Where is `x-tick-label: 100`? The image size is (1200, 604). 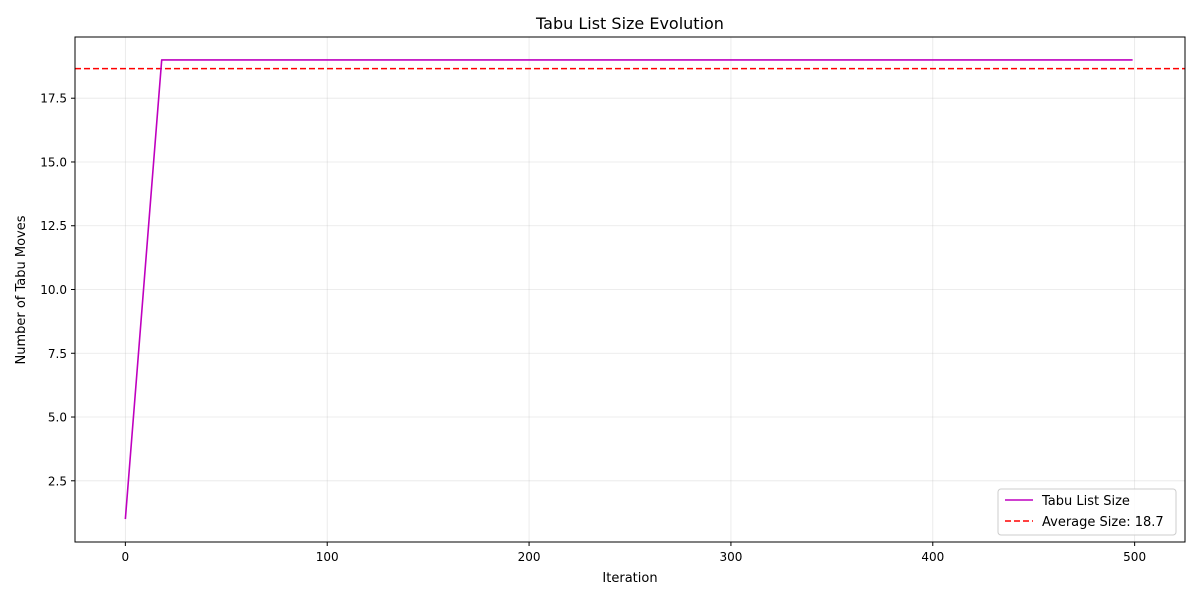
x-tick-label: 100 is located at coordinates (327, 557).